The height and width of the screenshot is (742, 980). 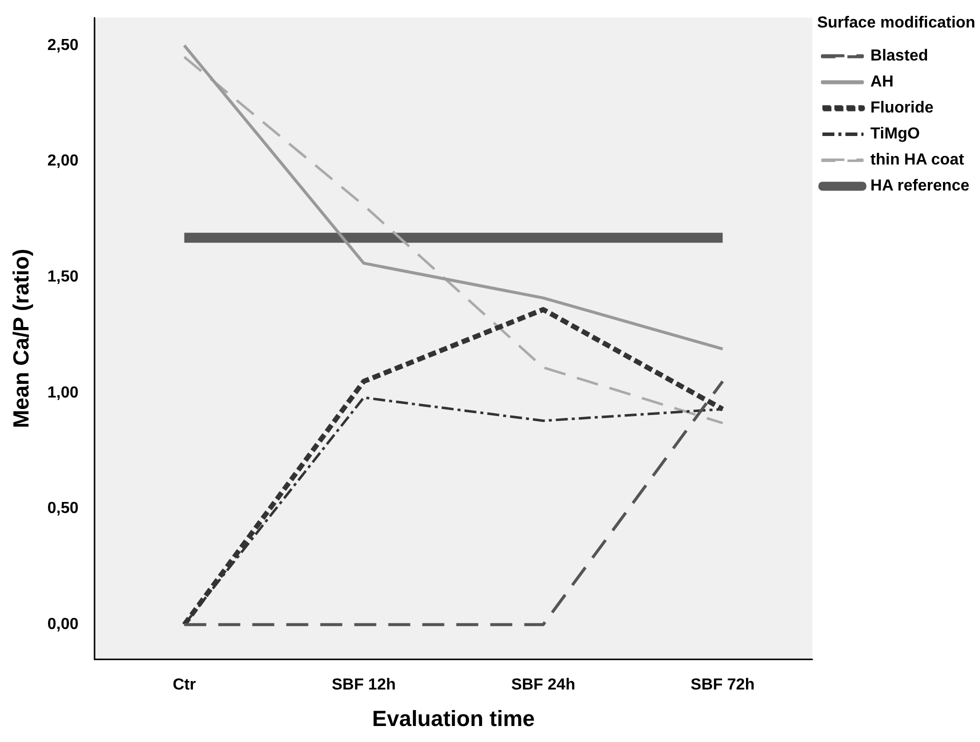 I want to click on x-tick-label: SBF 72h, so click(x=722, y=685).